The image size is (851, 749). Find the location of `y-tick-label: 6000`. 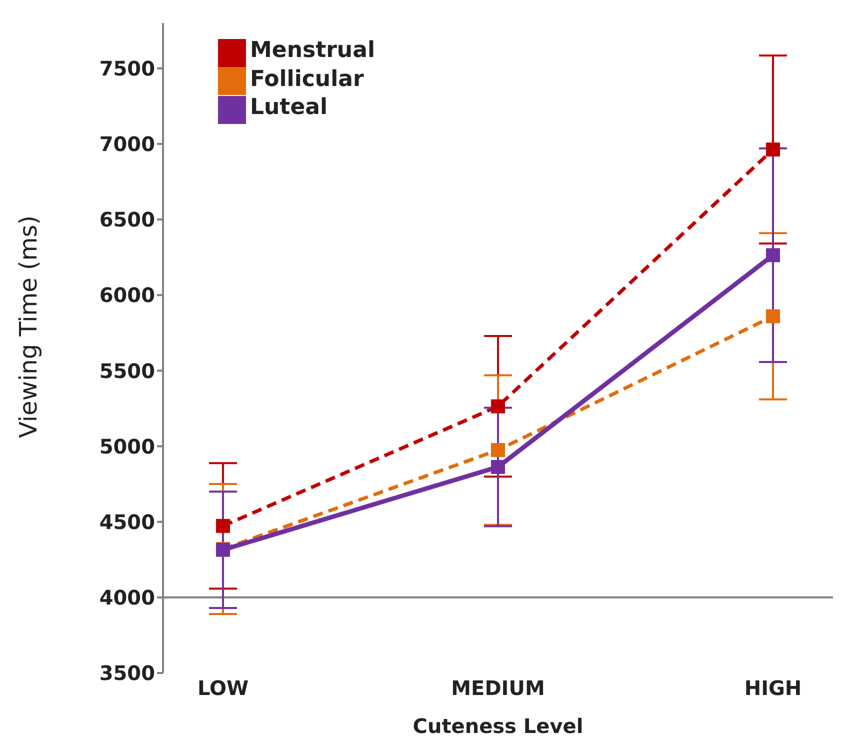

y-tick-label: 6000 is located at coordinates (127, 295).